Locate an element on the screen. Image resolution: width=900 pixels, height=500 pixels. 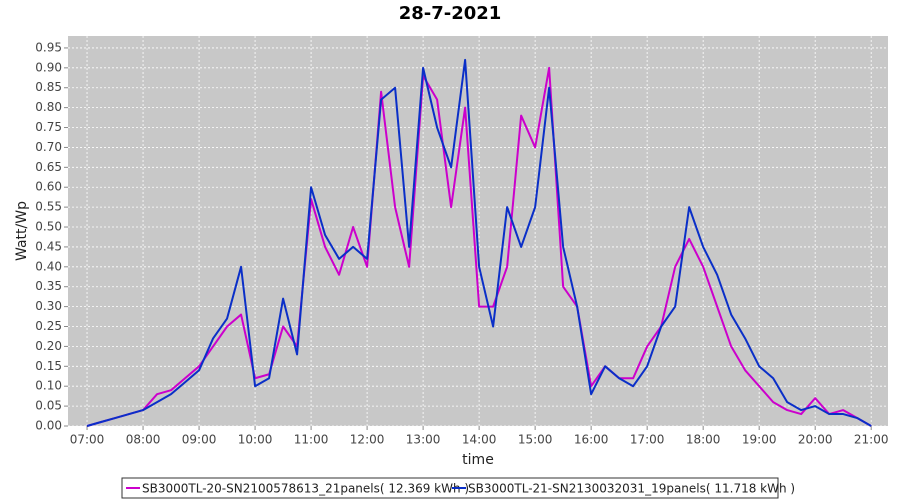
y-tick-label: 0.65 is located at coordinates (48, 167).